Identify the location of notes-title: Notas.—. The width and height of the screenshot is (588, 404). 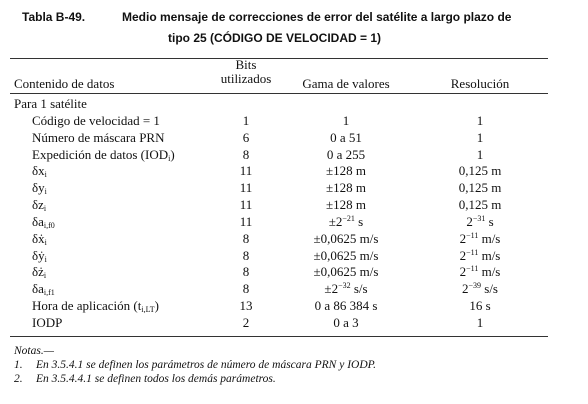
(34, 351).